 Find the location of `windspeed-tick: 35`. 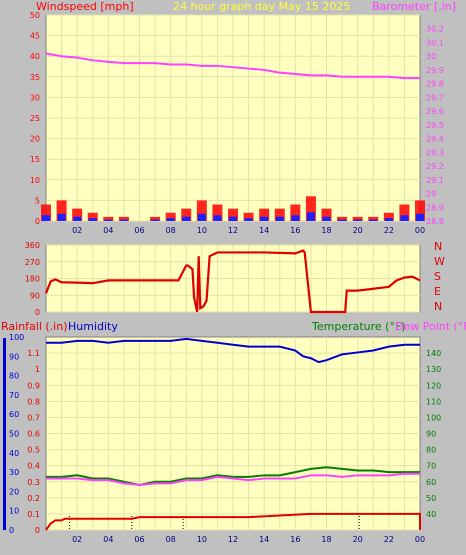

windspeed-tick: 35 is located at coordinates (35, 77).